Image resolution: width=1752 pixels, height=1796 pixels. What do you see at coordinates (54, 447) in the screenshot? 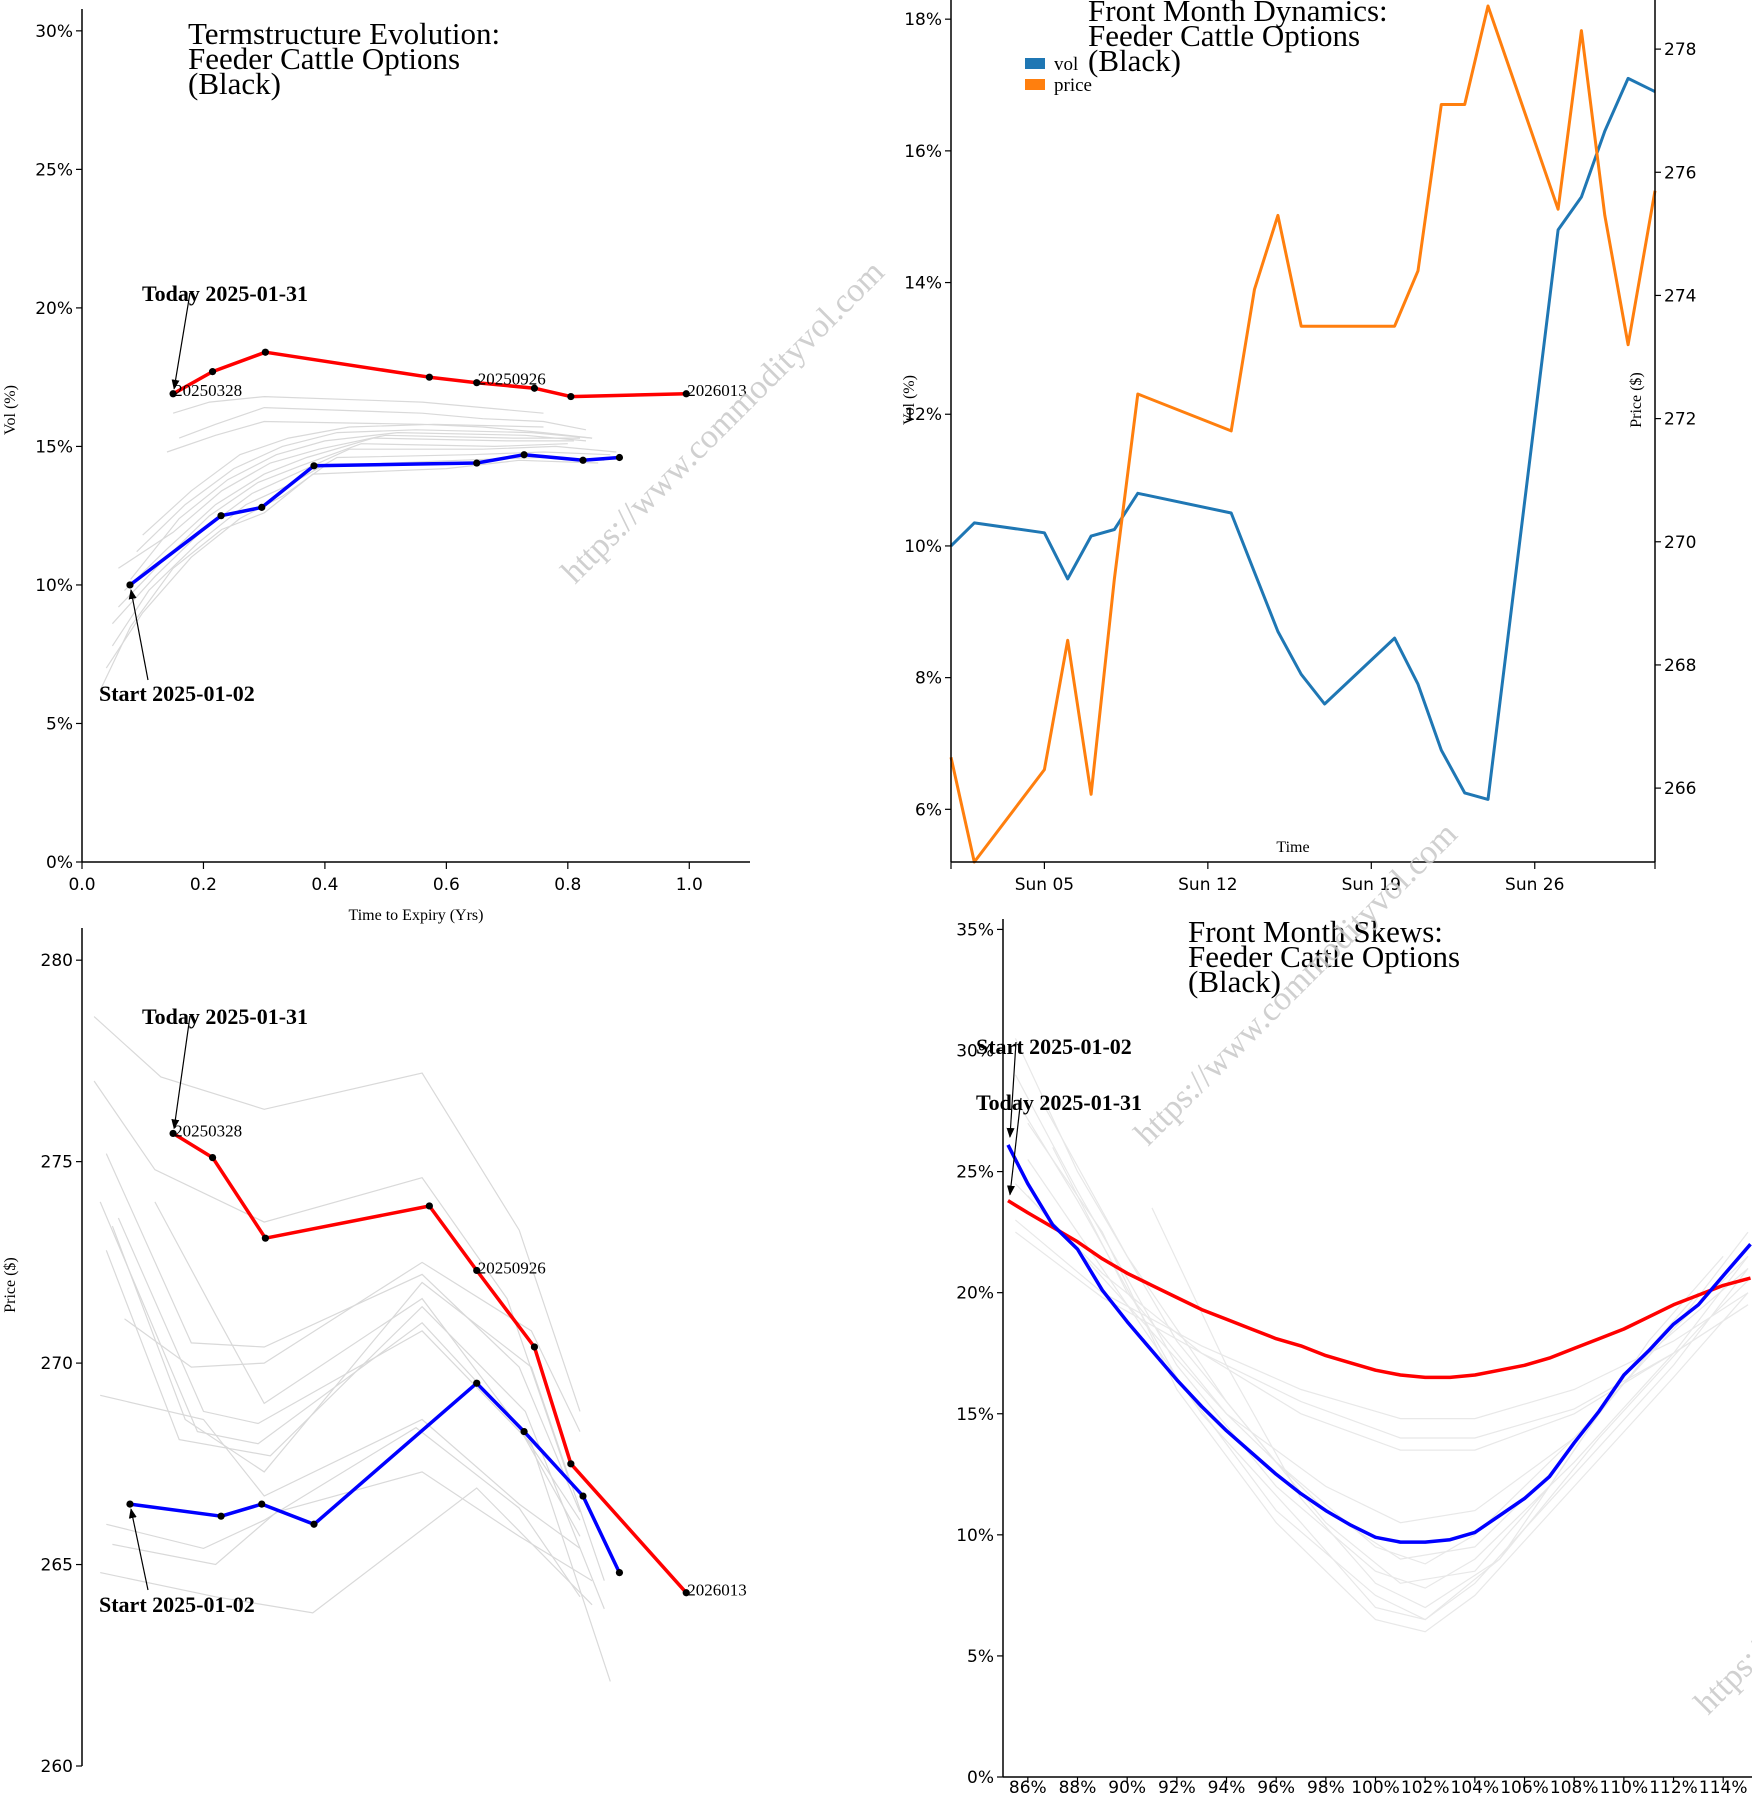
I see `termstructure-y-tick-label: 15%` at bounding box center [54, 447].